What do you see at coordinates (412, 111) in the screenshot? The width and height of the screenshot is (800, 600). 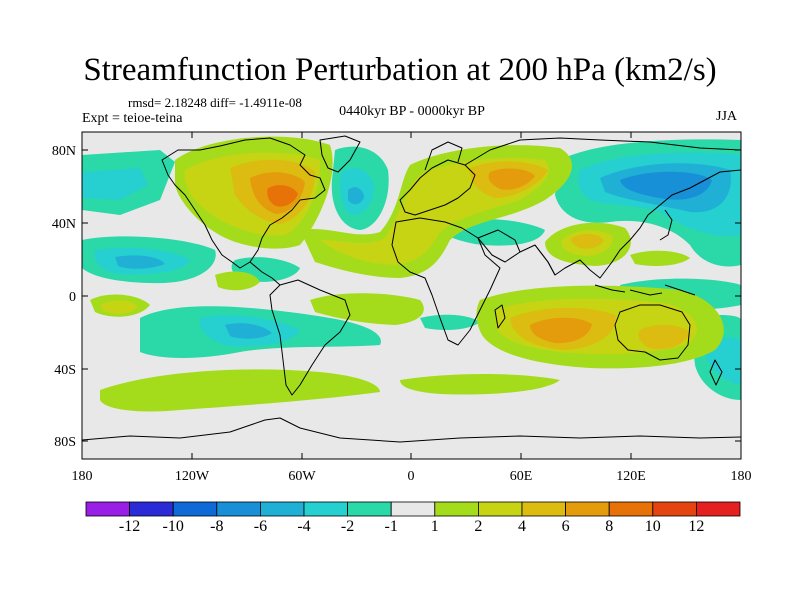 I see `time-period-label: 0440kyr BP - 0000kyr BP` at bounding box center [412, 111].